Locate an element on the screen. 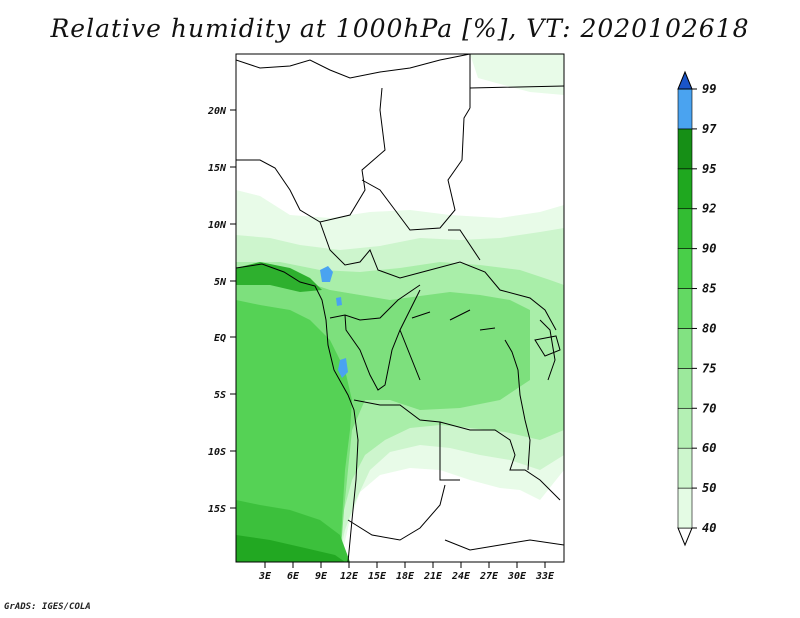 Image resolution: width=800 pixels, height=618 pixels. lon-label: 24E is located at coordinates (461, 576).